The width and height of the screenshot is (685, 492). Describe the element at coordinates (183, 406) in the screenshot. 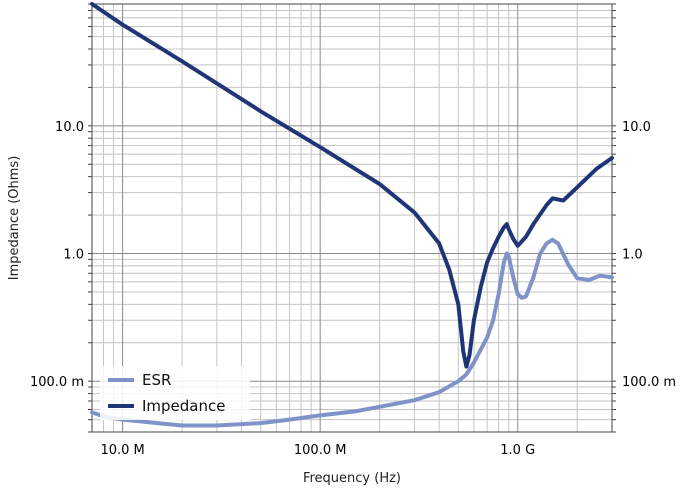

I see `legend-label-impedance: Impedance` at that location.